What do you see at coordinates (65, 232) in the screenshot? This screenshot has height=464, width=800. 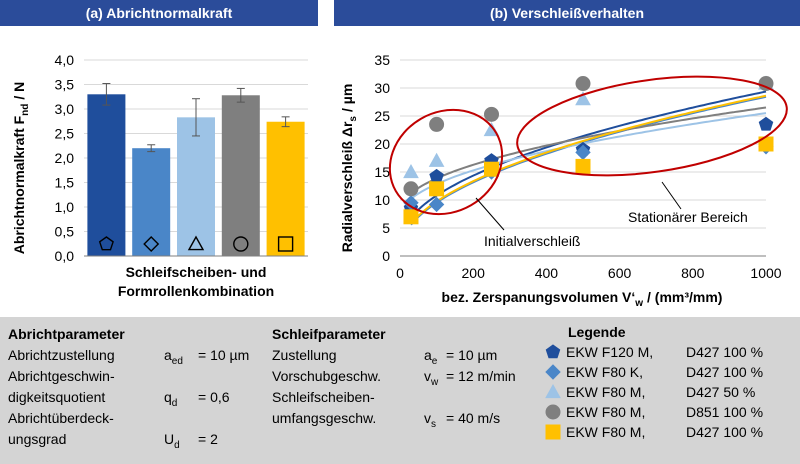 I see `y-tick-label: 0,5` at bounding box center [65, 232].